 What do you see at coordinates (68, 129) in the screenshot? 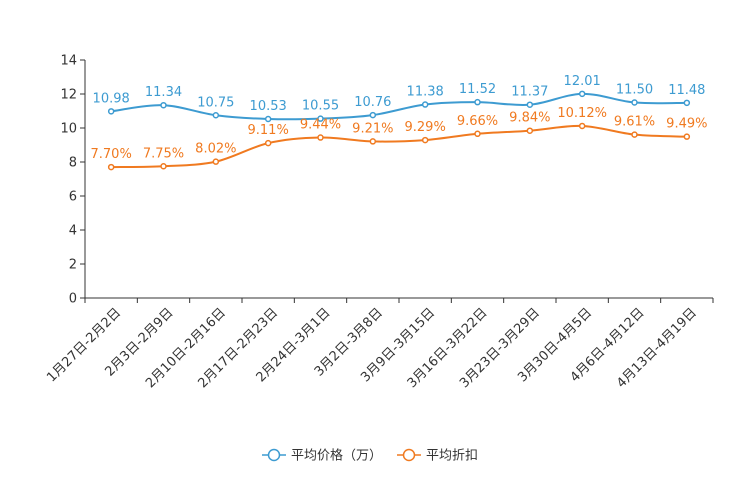
I see `y-tick-label: 10` at bounding box center [68, 129].